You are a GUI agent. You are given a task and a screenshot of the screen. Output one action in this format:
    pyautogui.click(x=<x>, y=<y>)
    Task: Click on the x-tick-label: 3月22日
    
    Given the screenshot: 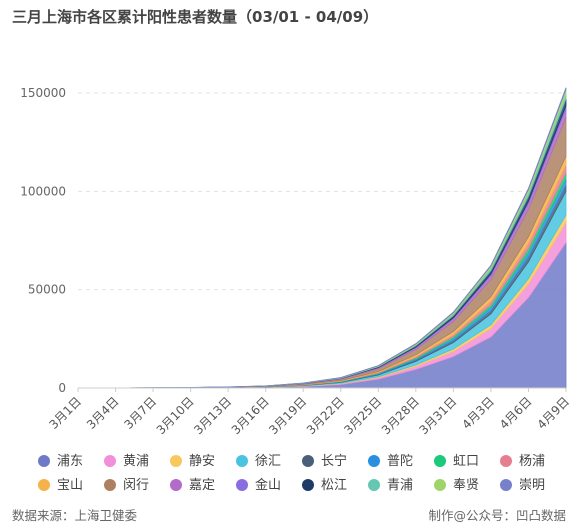 What is the action you would take?
    pyautogui.click(x=325, y=415)
    